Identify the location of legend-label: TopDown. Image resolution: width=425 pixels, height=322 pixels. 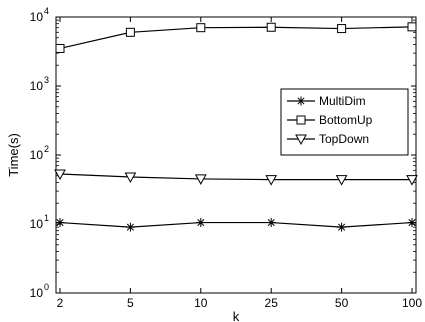
(344, 139).